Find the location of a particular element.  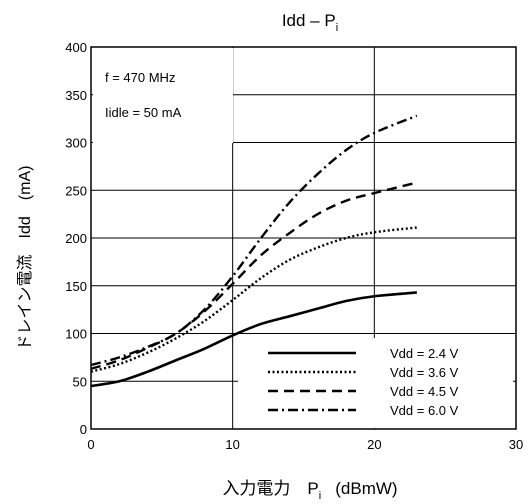

legend-box is located at coordinates (375, 383).